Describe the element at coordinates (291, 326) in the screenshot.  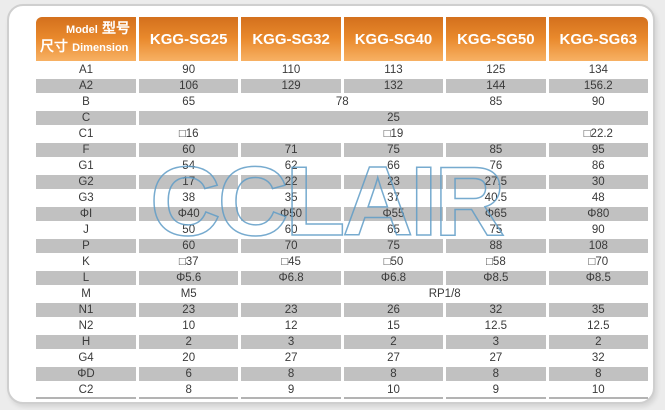
I see `cell-N2-1: 12` at that location.